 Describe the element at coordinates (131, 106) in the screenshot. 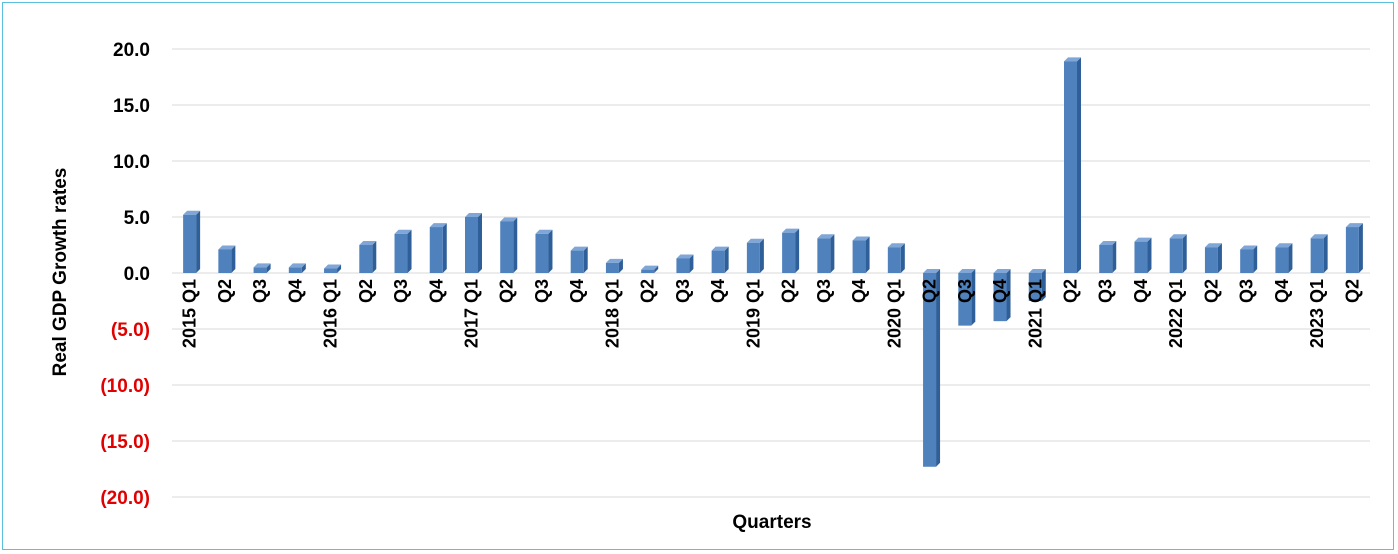

I see `y-tick-label: 15.0` at that location.